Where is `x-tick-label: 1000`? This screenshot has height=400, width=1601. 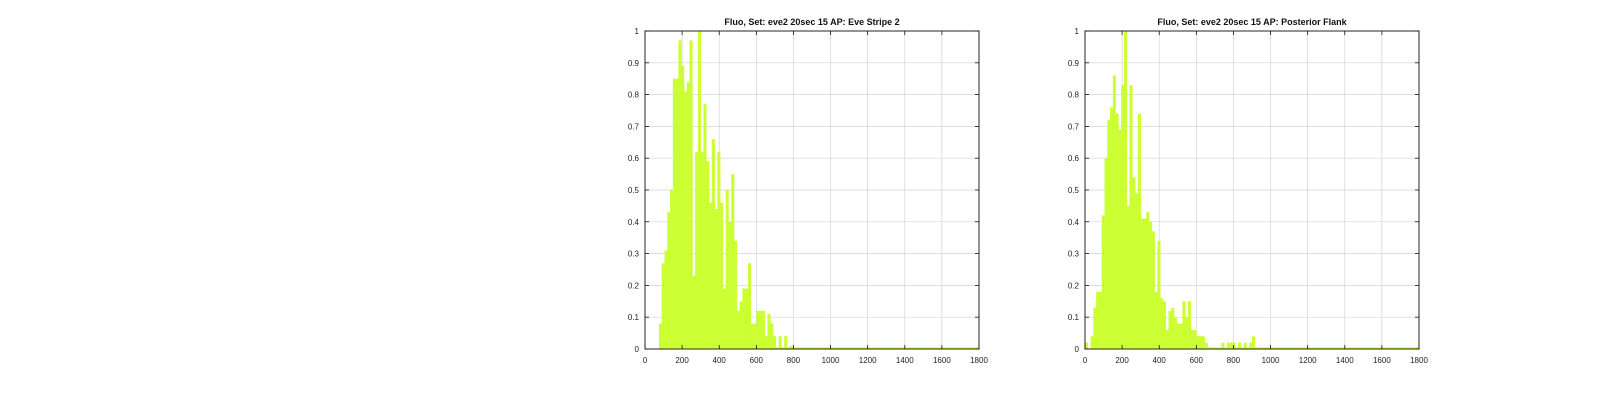 x-tick-label: 1000 is located at coordinates (1271, 360).